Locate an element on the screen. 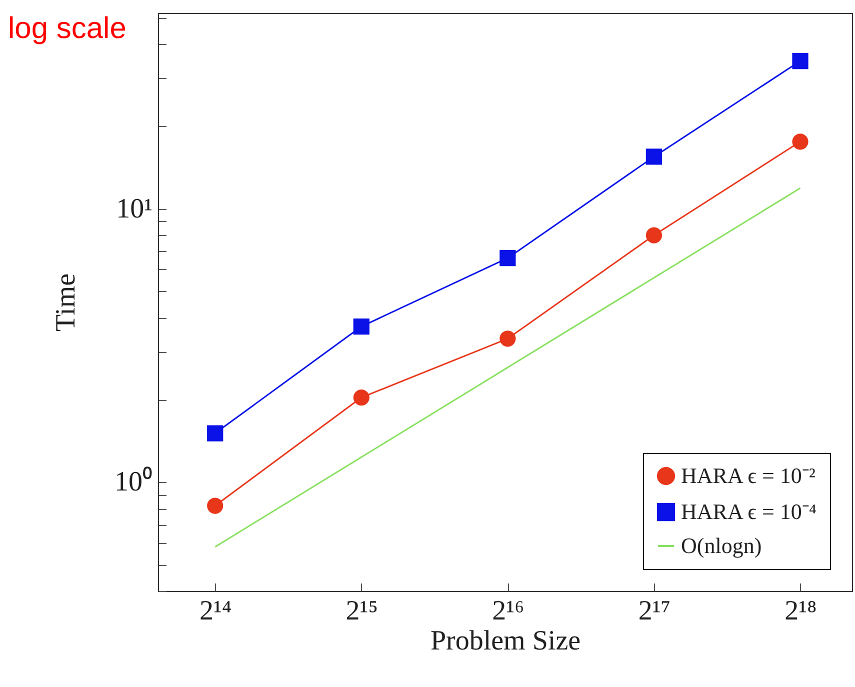  x-tick-label: 2¹⁵ is located at coordinates (362, 611).